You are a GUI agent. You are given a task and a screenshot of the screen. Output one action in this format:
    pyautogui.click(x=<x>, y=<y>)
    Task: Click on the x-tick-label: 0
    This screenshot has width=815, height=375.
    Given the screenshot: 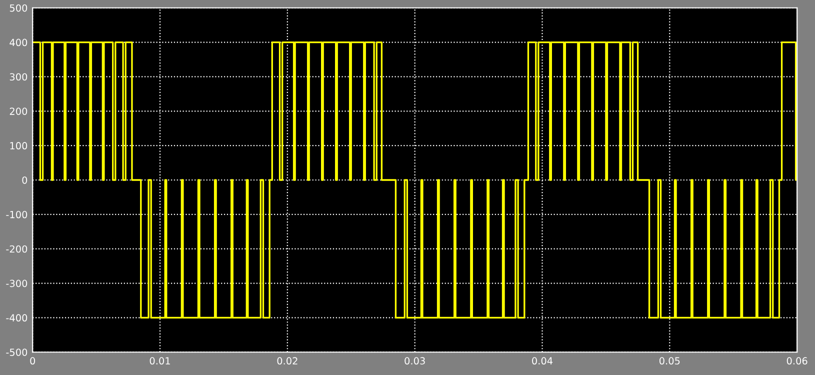 What is the action you would take?
    pyautogui.click(x=33, y=361)
    